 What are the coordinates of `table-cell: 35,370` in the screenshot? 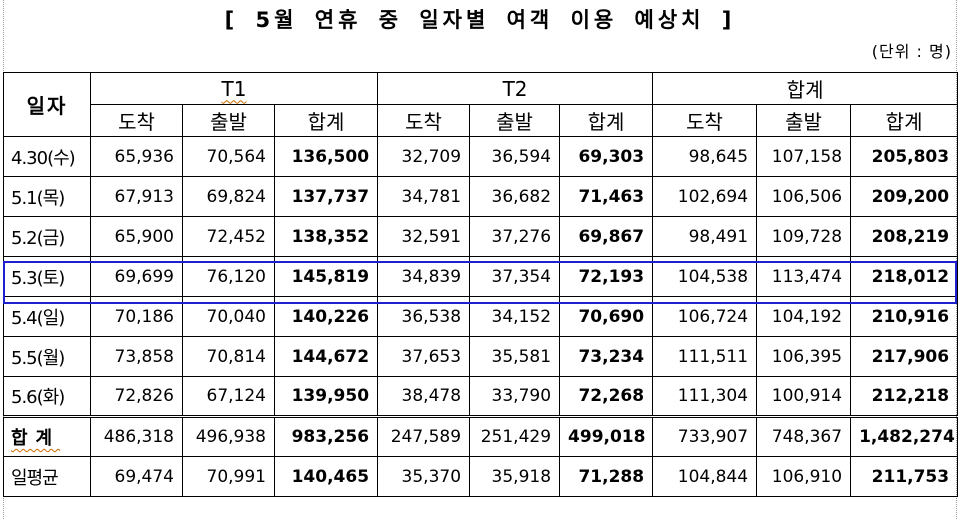 It's located at (424, 476).